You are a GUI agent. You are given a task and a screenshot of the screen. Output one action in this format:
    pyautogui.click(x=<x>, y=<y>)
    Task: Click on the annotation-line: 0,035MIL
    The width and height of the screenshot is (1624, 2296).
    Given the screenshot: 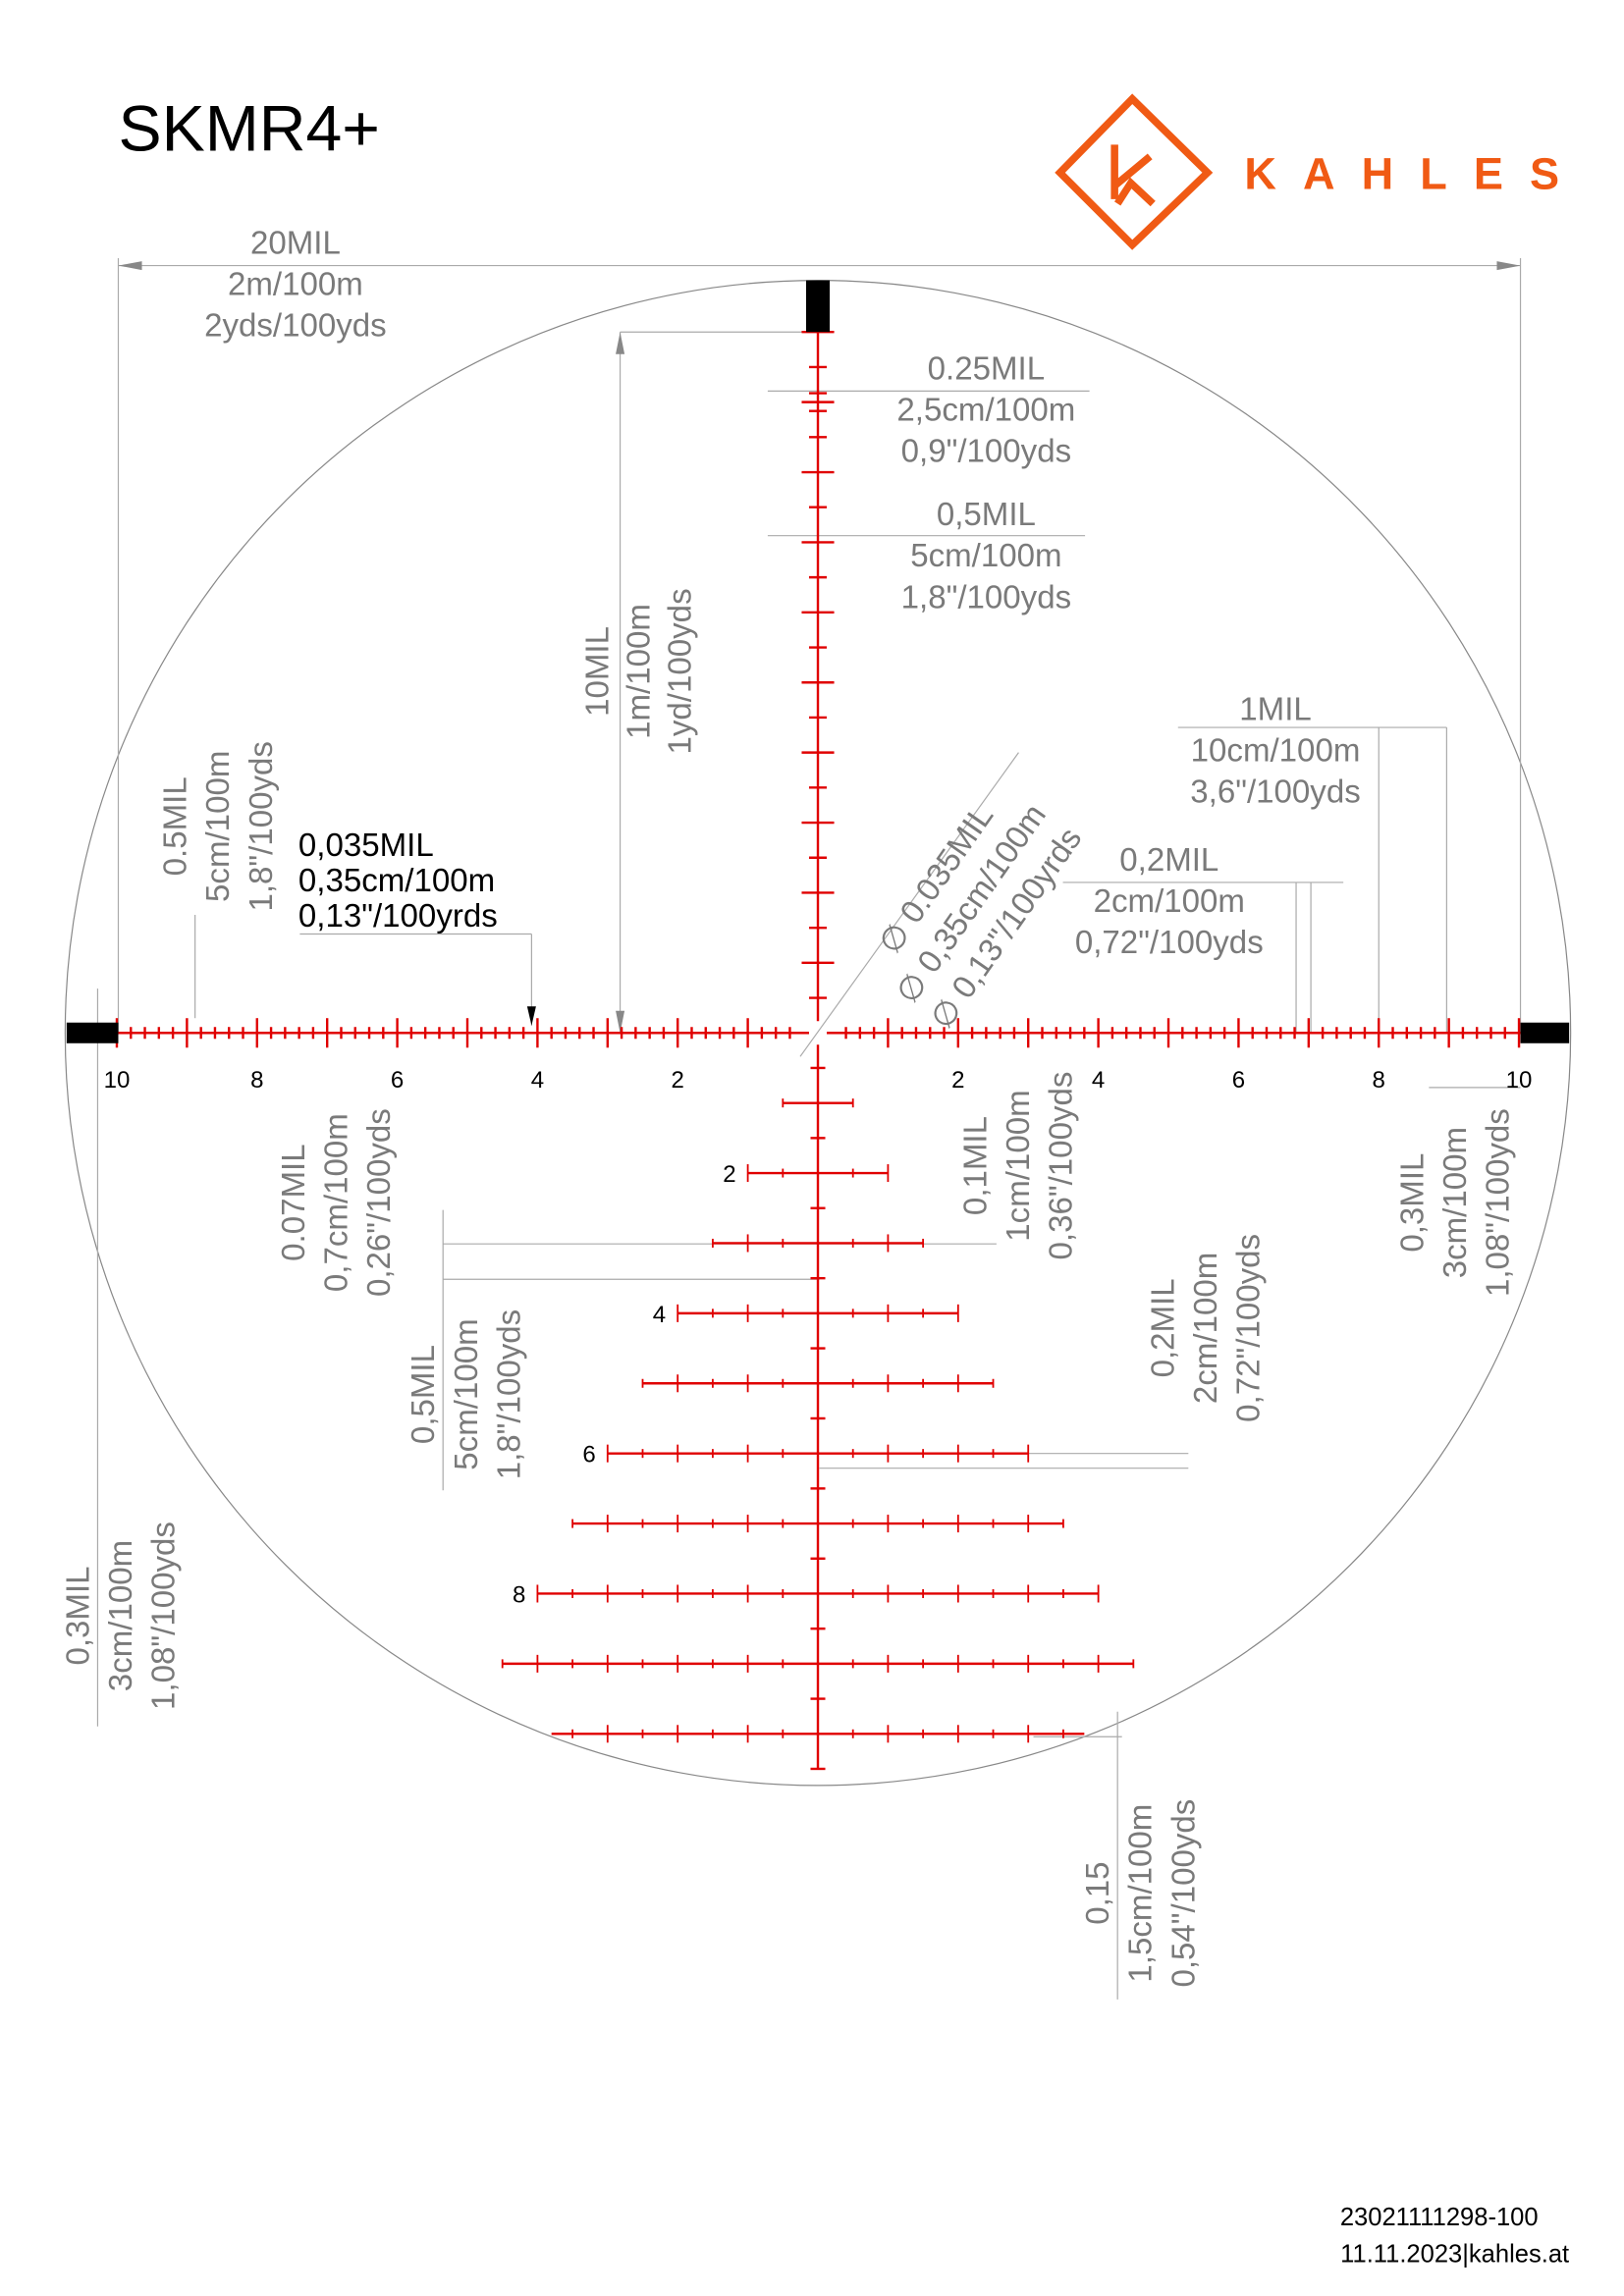 What is the action you would take?
    pyautogui.click(x=366, y=846)
    